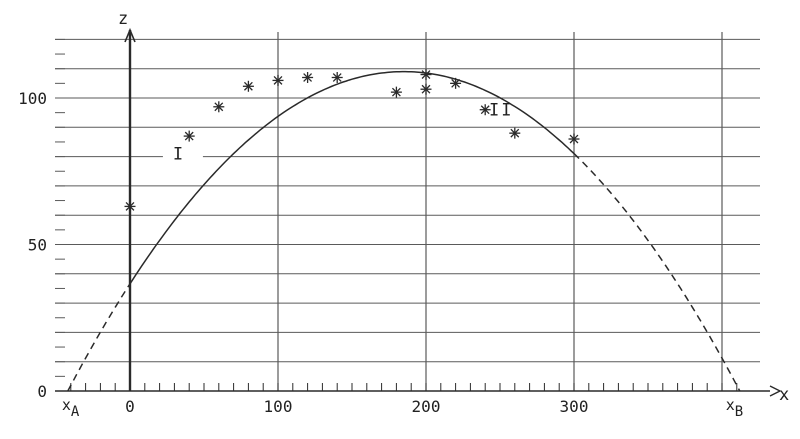 This screenshot has width=800, height=439. Describe the element at coordinates (130, 35) in the screenshot. I see `z-axis-arrow` at that location.